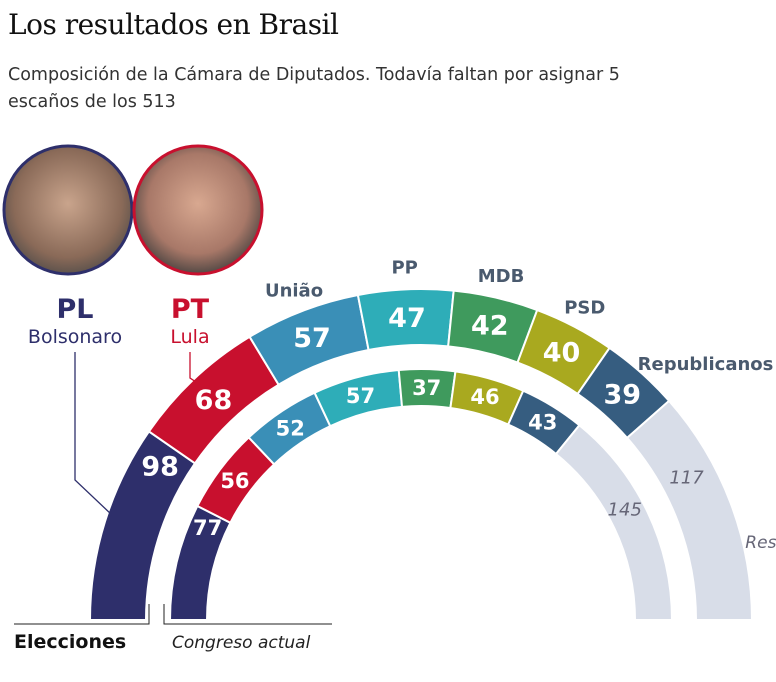  I want to click on value-label-congreso-actual-uniao: 52, so click(290, 428).